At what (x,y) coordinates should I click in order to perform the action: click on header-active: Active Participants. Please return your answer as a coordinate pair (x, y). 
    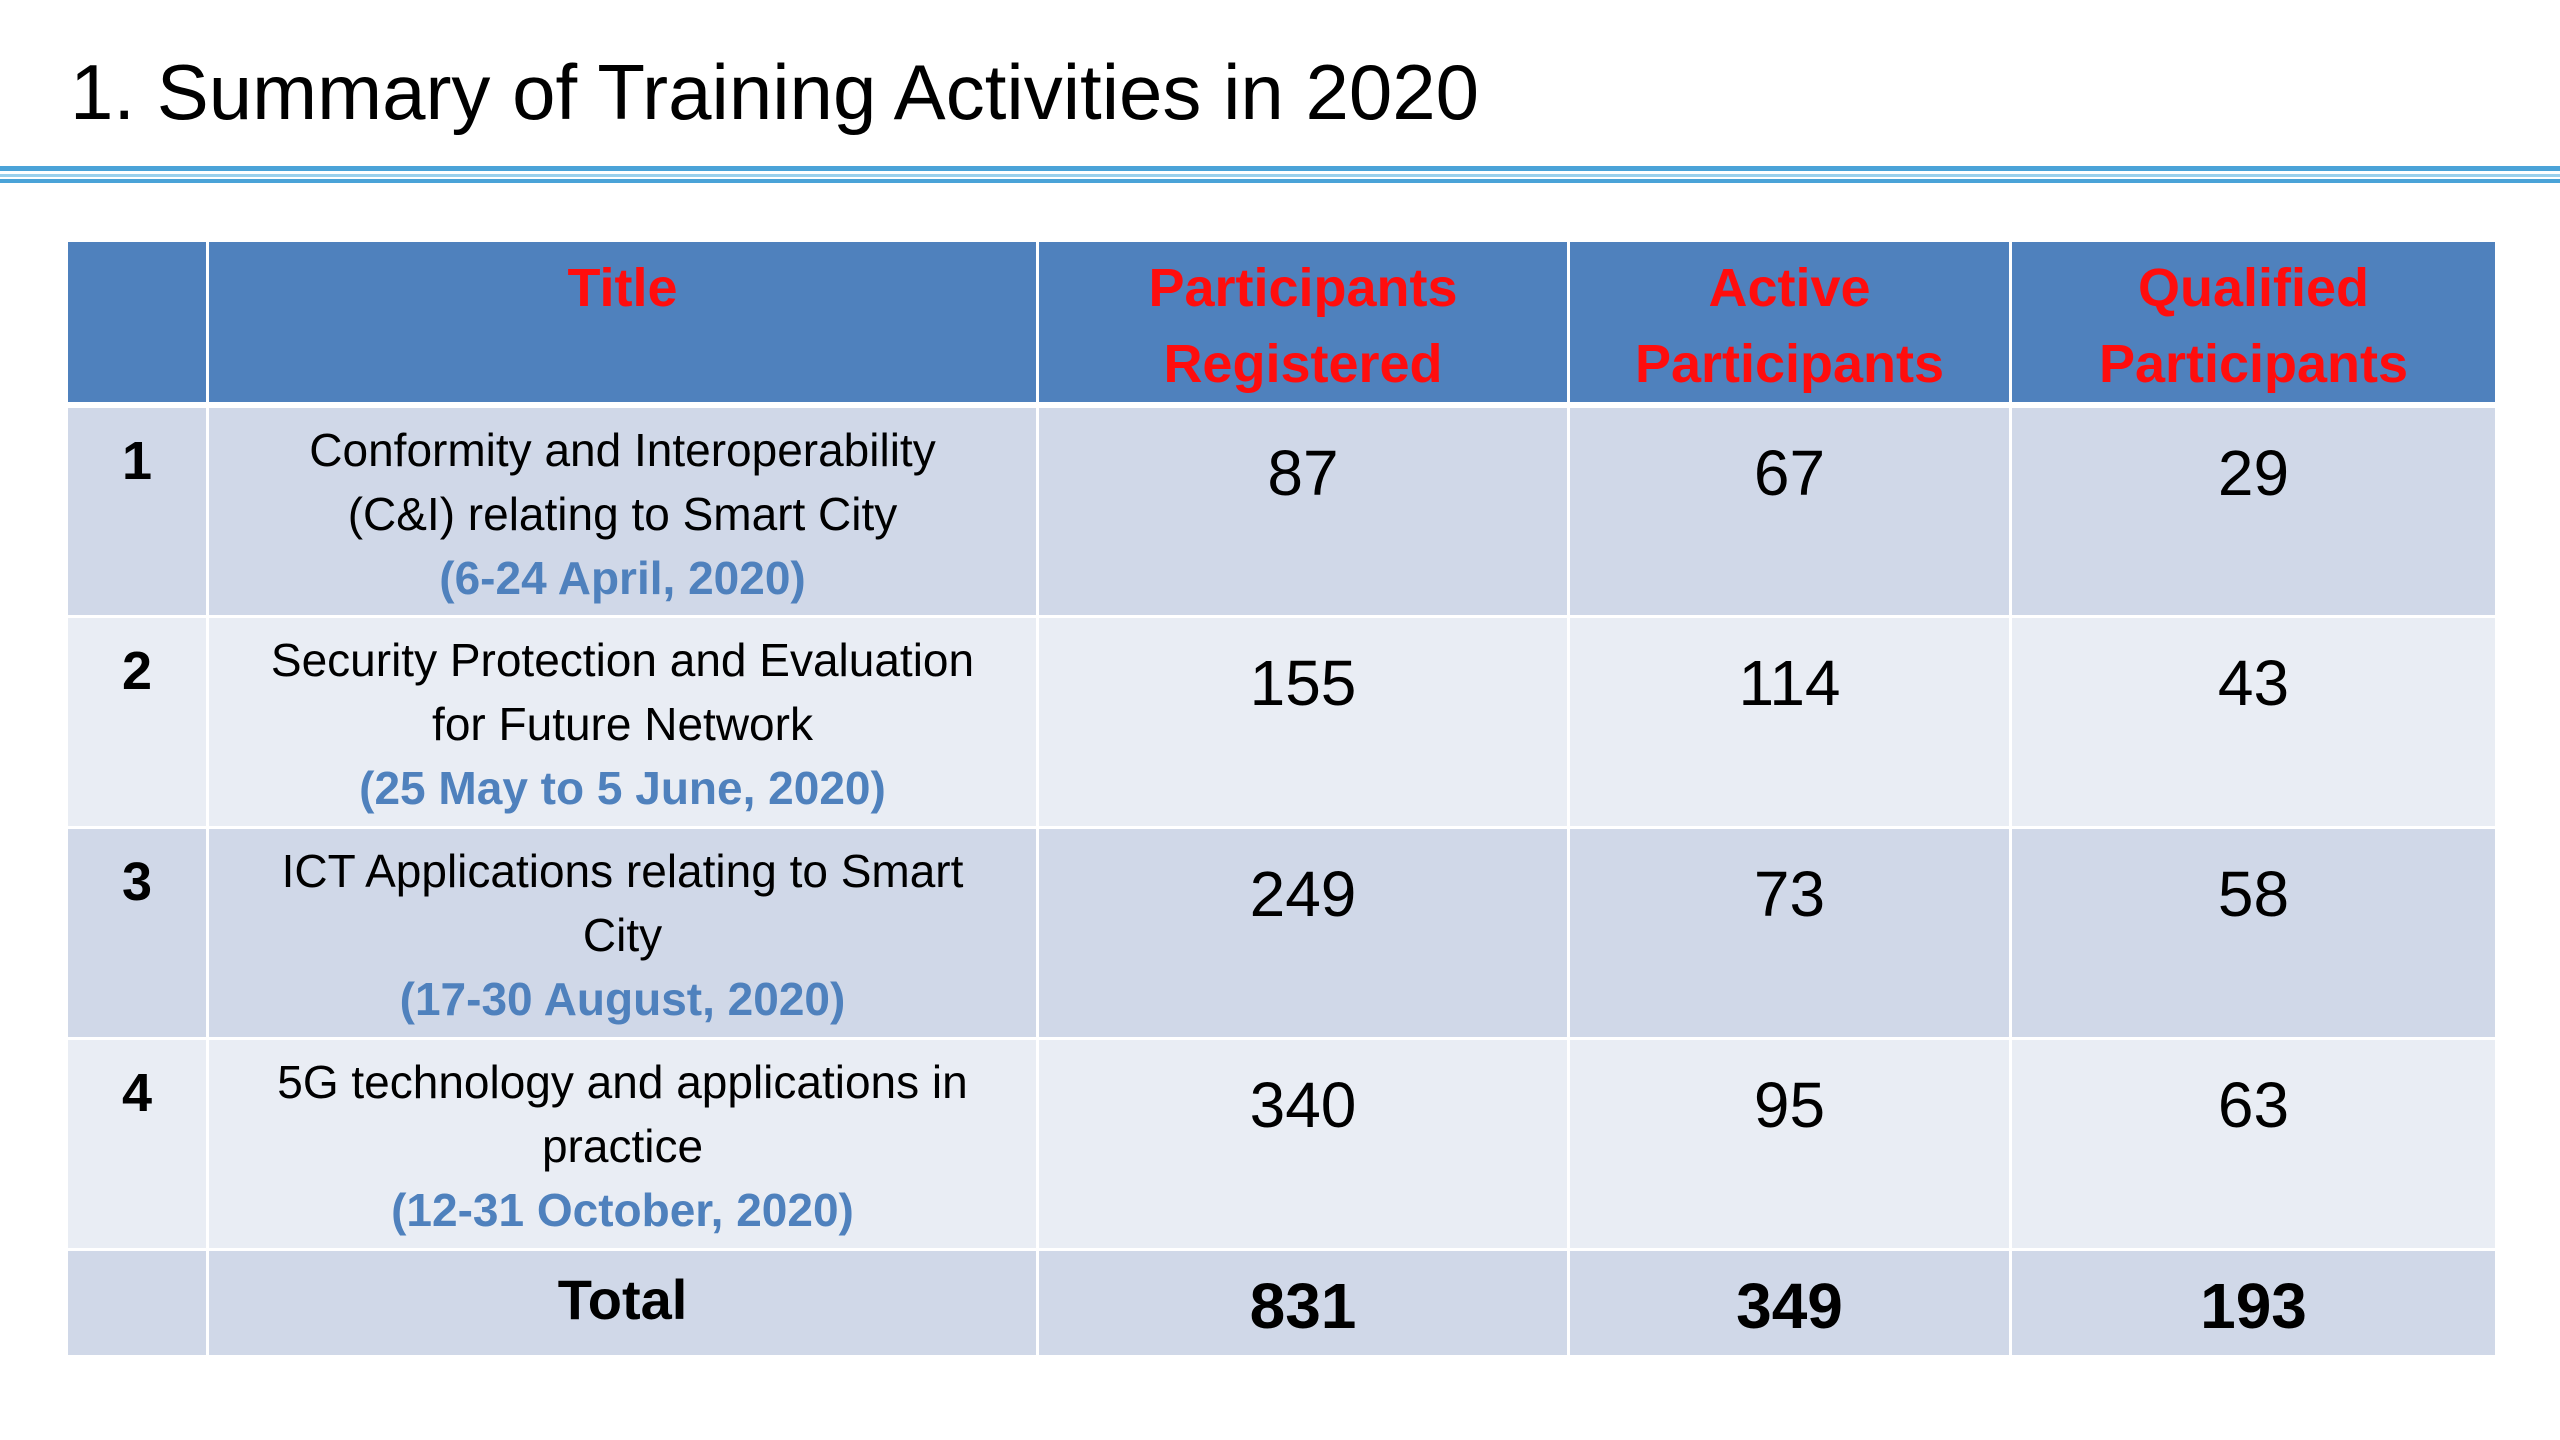
    Looking at the image, I should click on (1789, 323).